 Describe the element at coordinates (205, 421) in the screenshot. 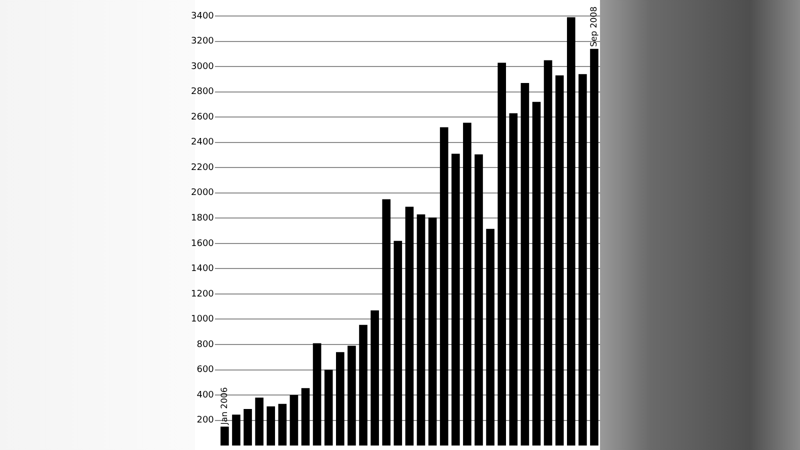

I see `y-tick-label: 200` at that location.